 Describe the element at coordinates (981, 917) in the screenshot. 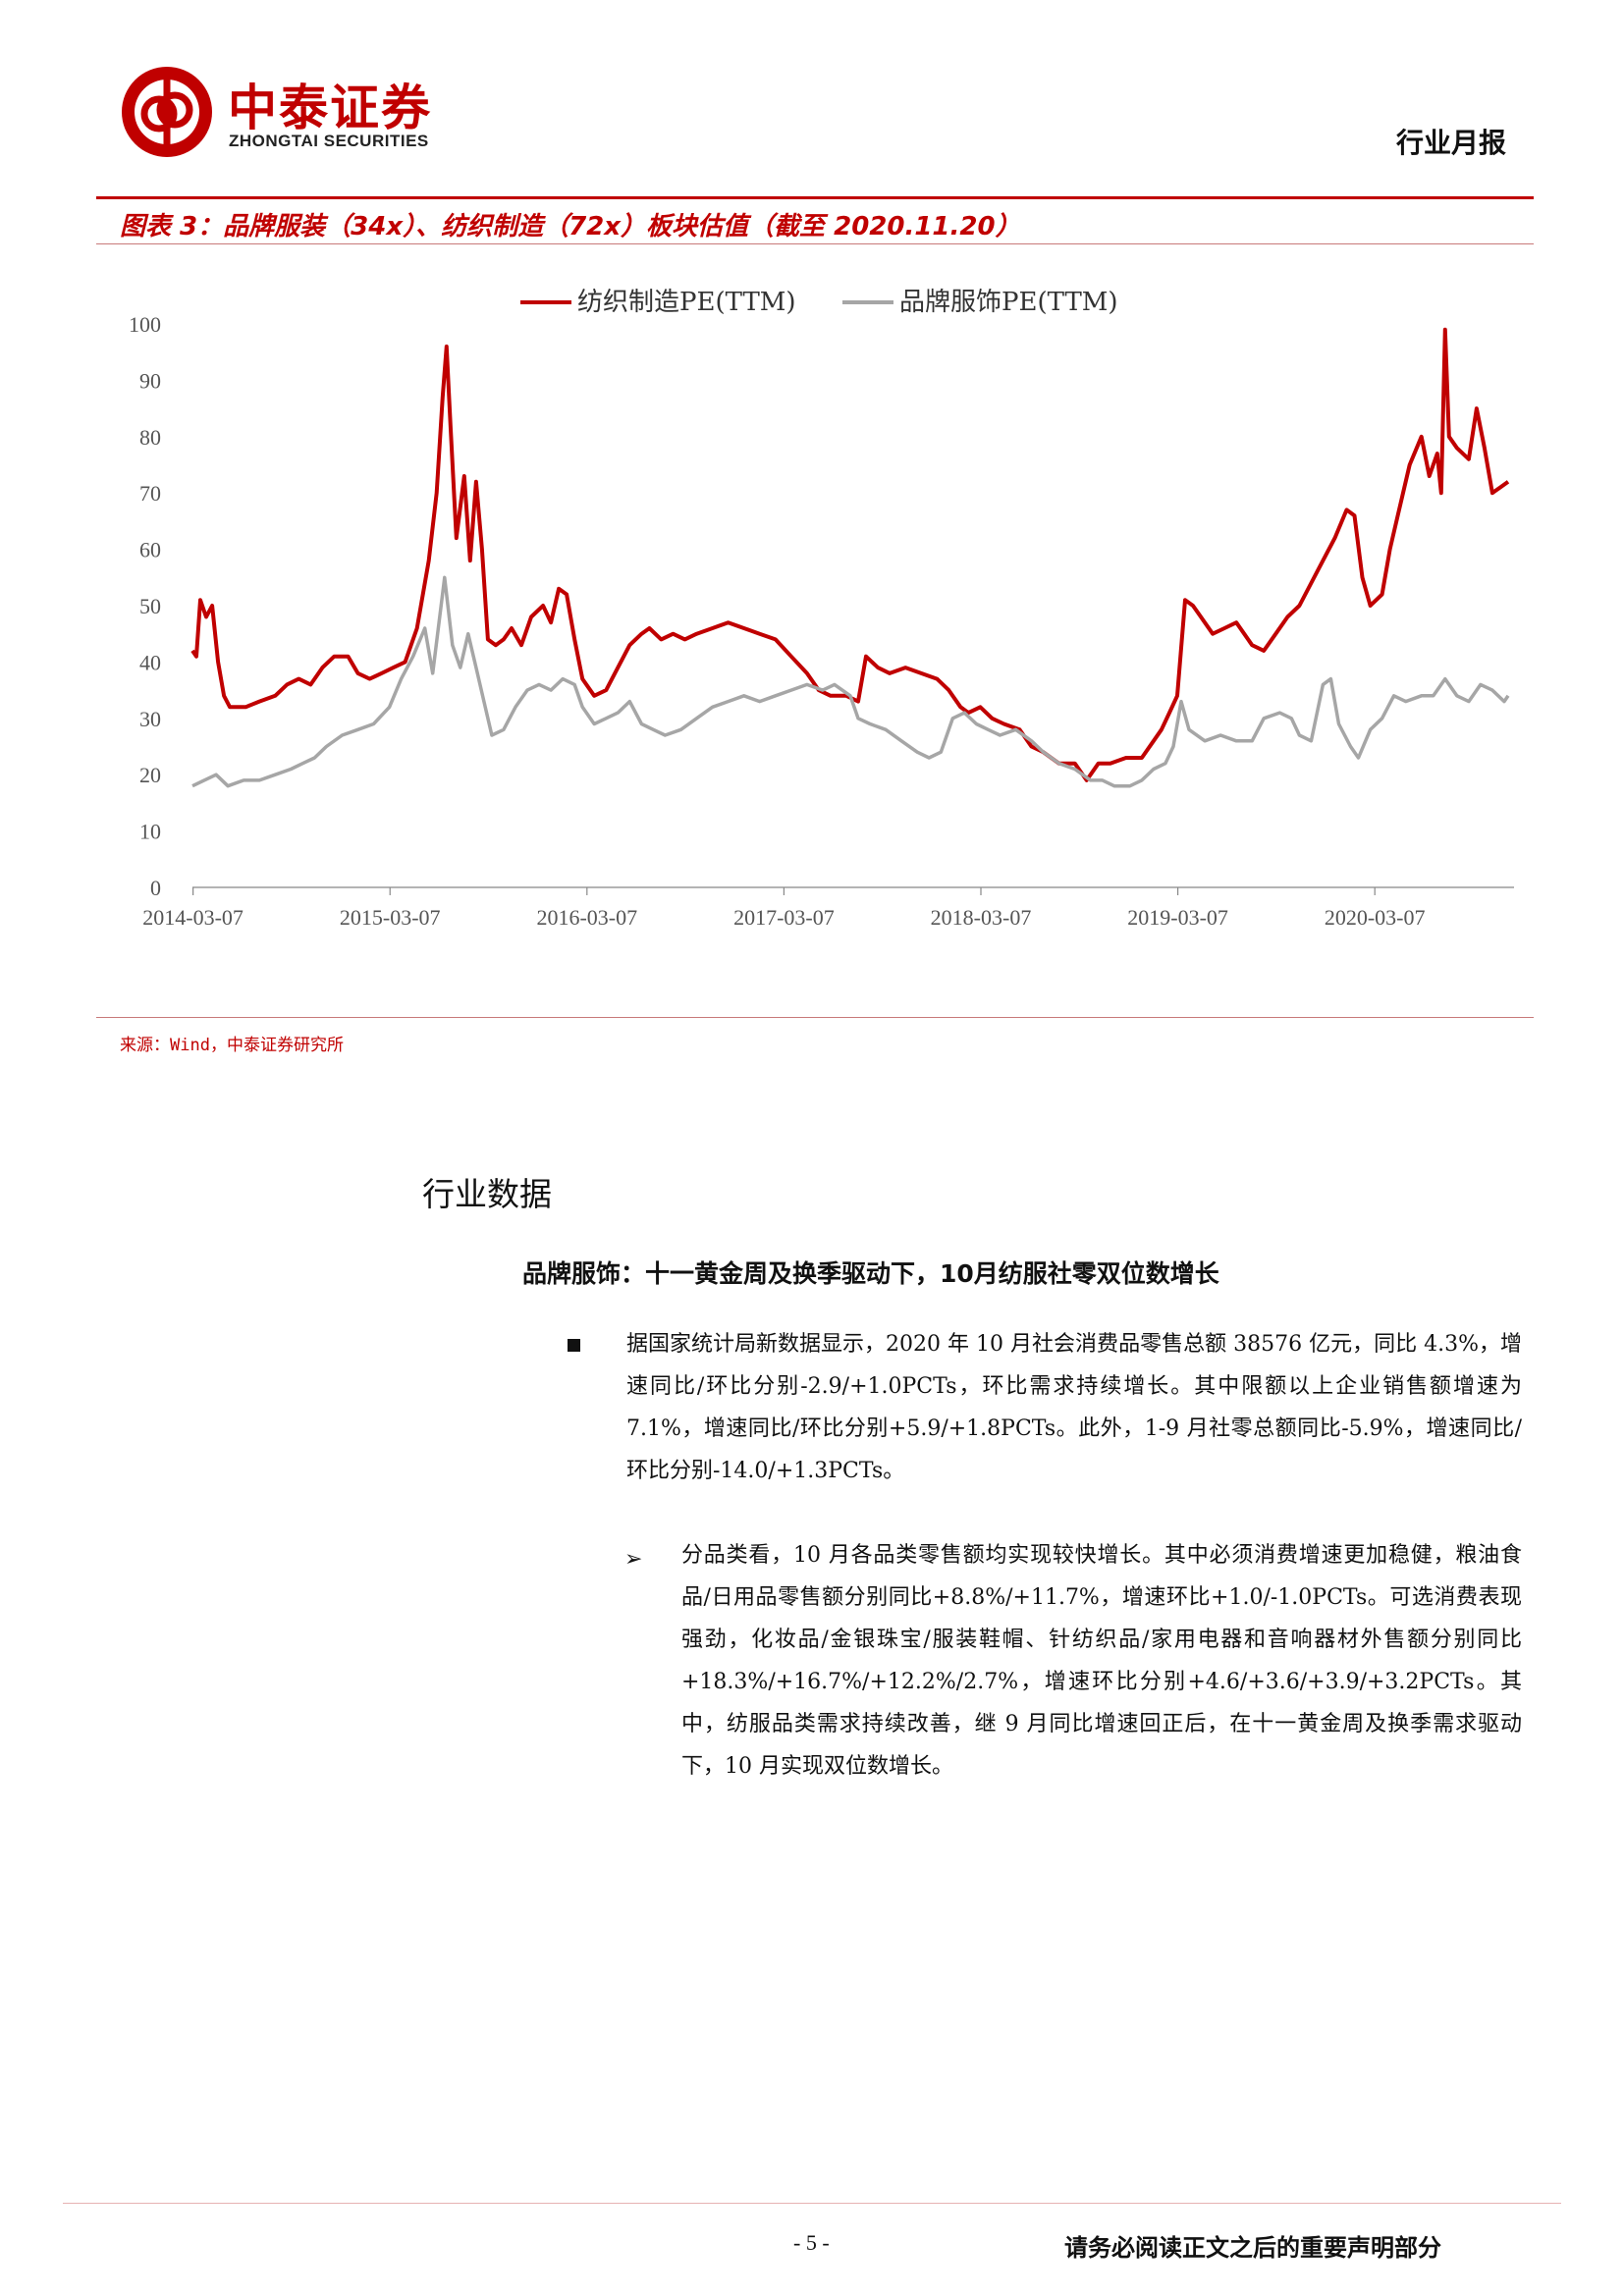

I see `x-tick-label: 2018-03-07` at that location.